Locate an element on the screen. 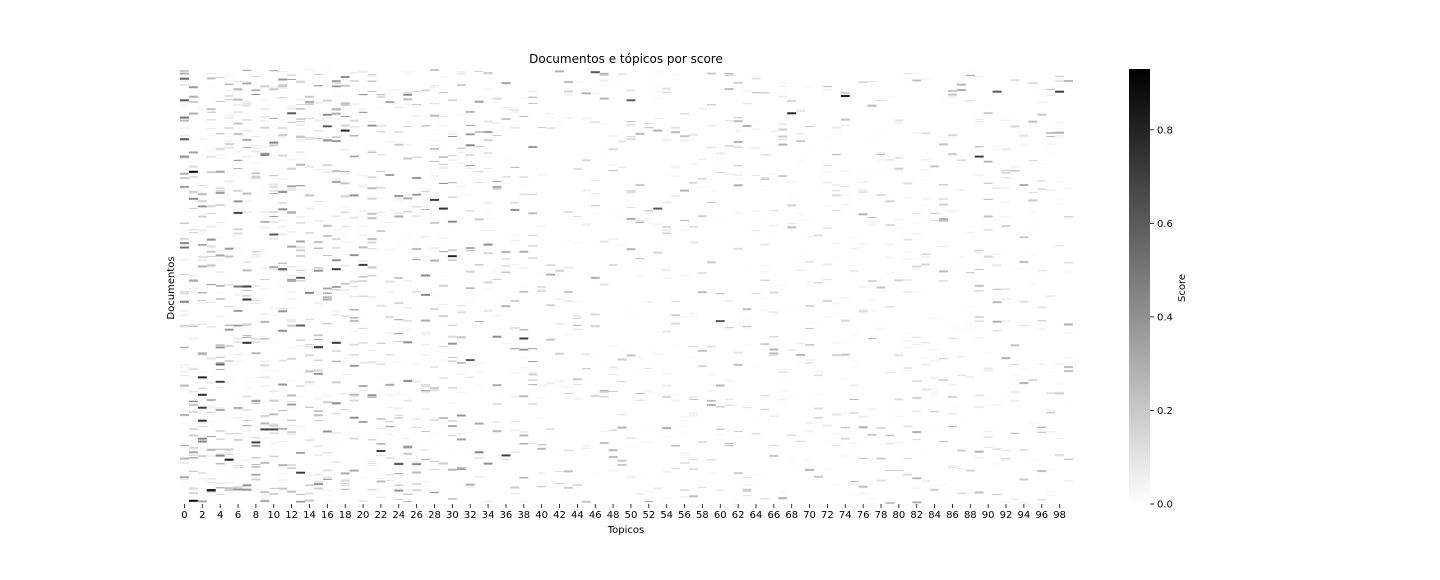 Image resolution: width=1440 pixels, height=580 pixels. x-tick-label-82: 82 is located at coordinates (916, 515).